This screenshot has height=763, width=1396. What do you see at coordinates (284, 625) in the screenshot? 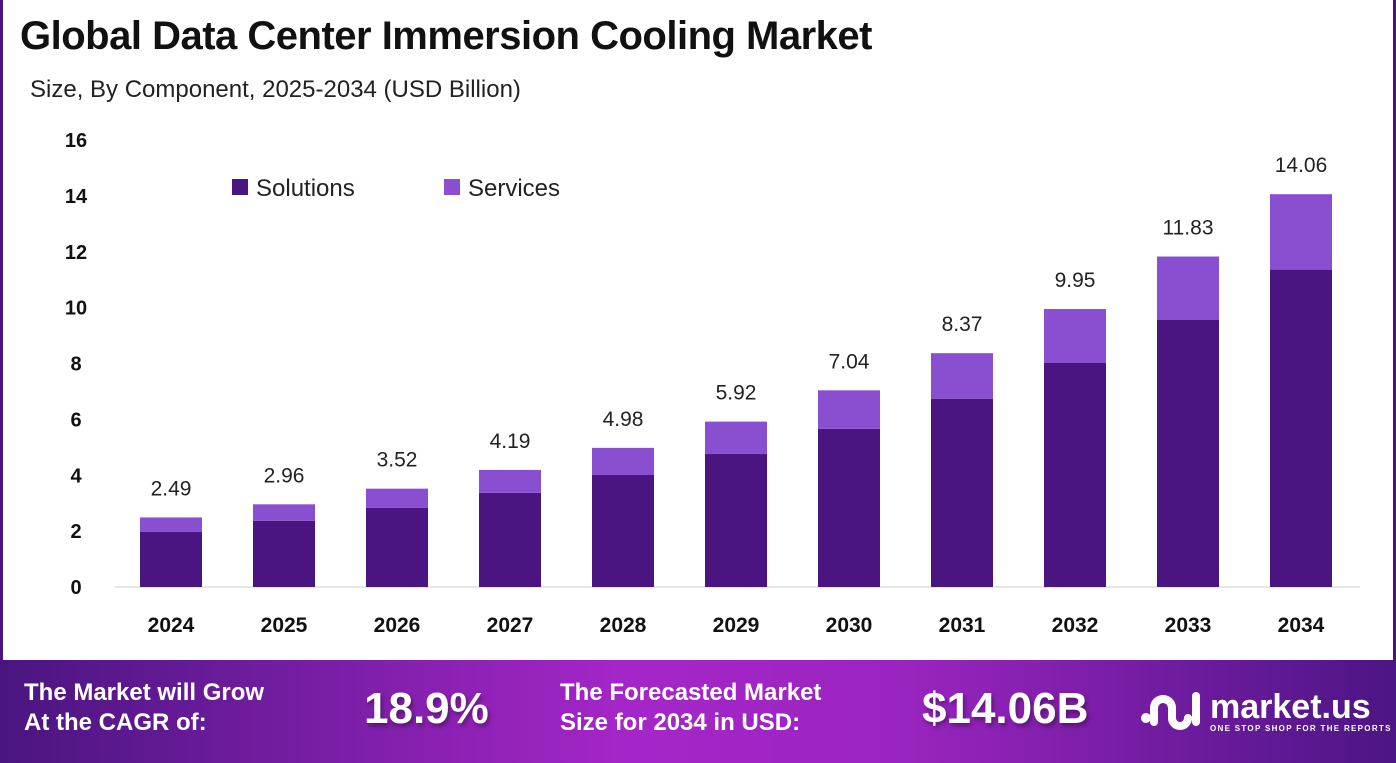
I see `x-tick-label: 2025` at bounding box center [284, 625].